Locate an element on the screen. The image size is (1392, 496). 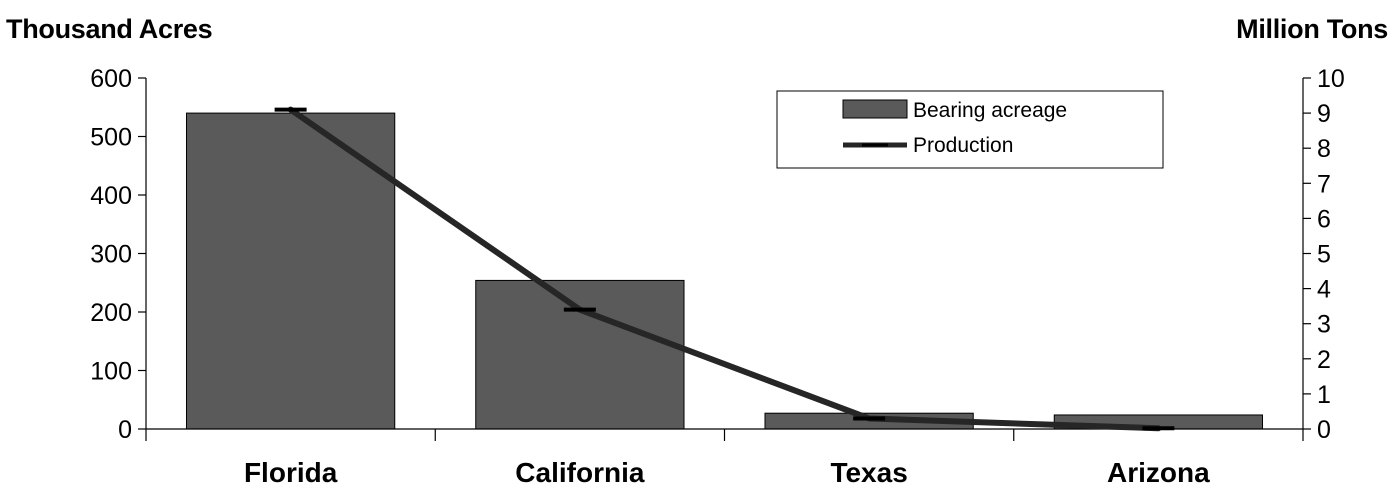
left-tick-label: 200 is located at coordinates (111, 313).